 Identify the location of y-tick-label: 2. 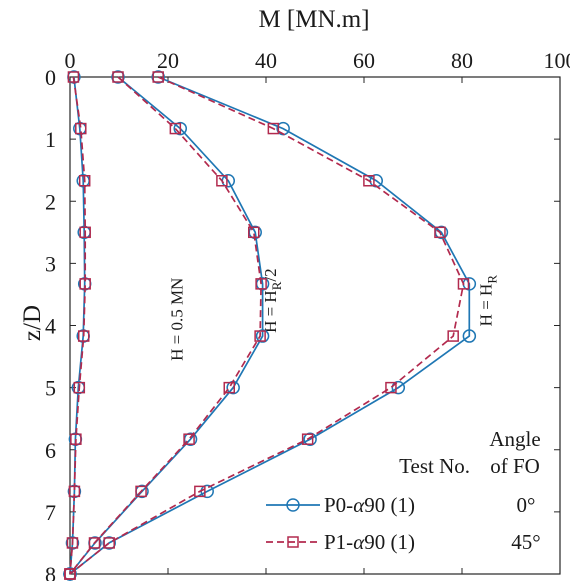
(50, 201).